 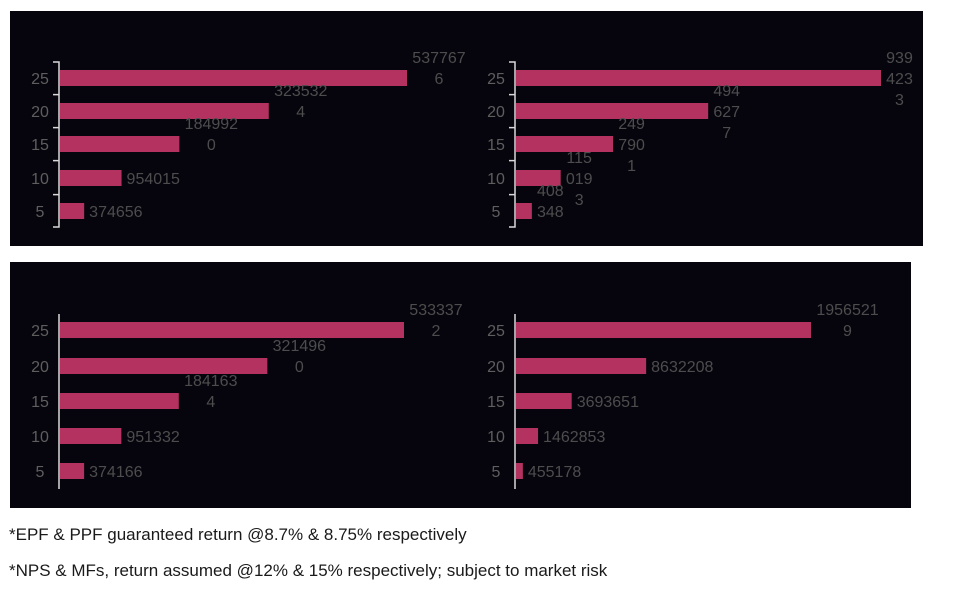 What do you see at coordinates (579, 179) in the screenshot?
I see `data-label: 115 019 3` at bounding box center [579, 179].